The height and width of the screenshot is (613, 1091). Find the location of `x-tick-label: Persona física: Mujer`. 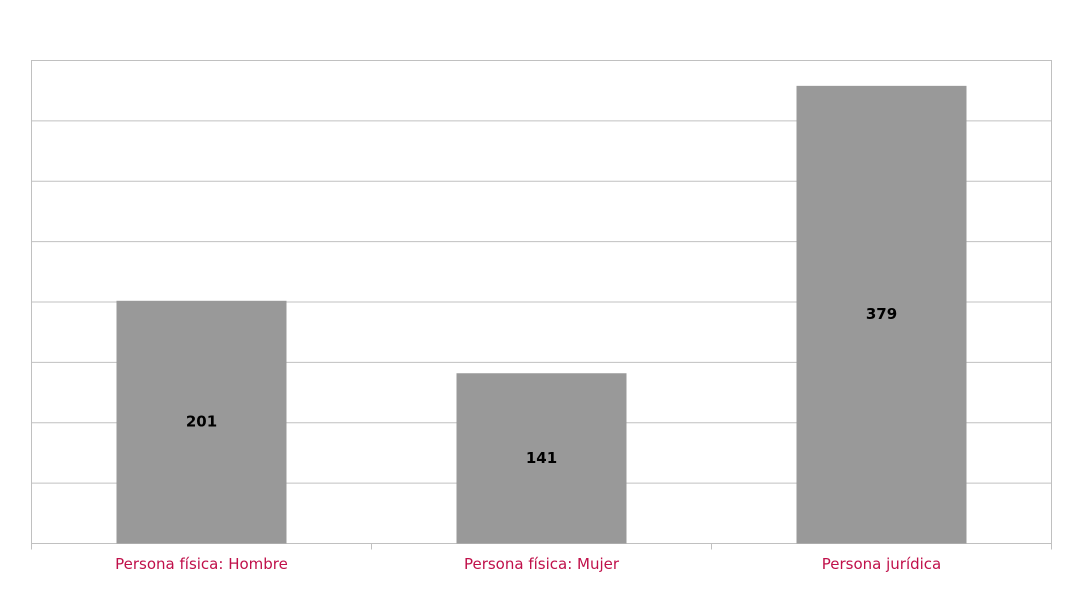

x-tick-label: Persona física: Mujer is located at coordinates (542, 564).